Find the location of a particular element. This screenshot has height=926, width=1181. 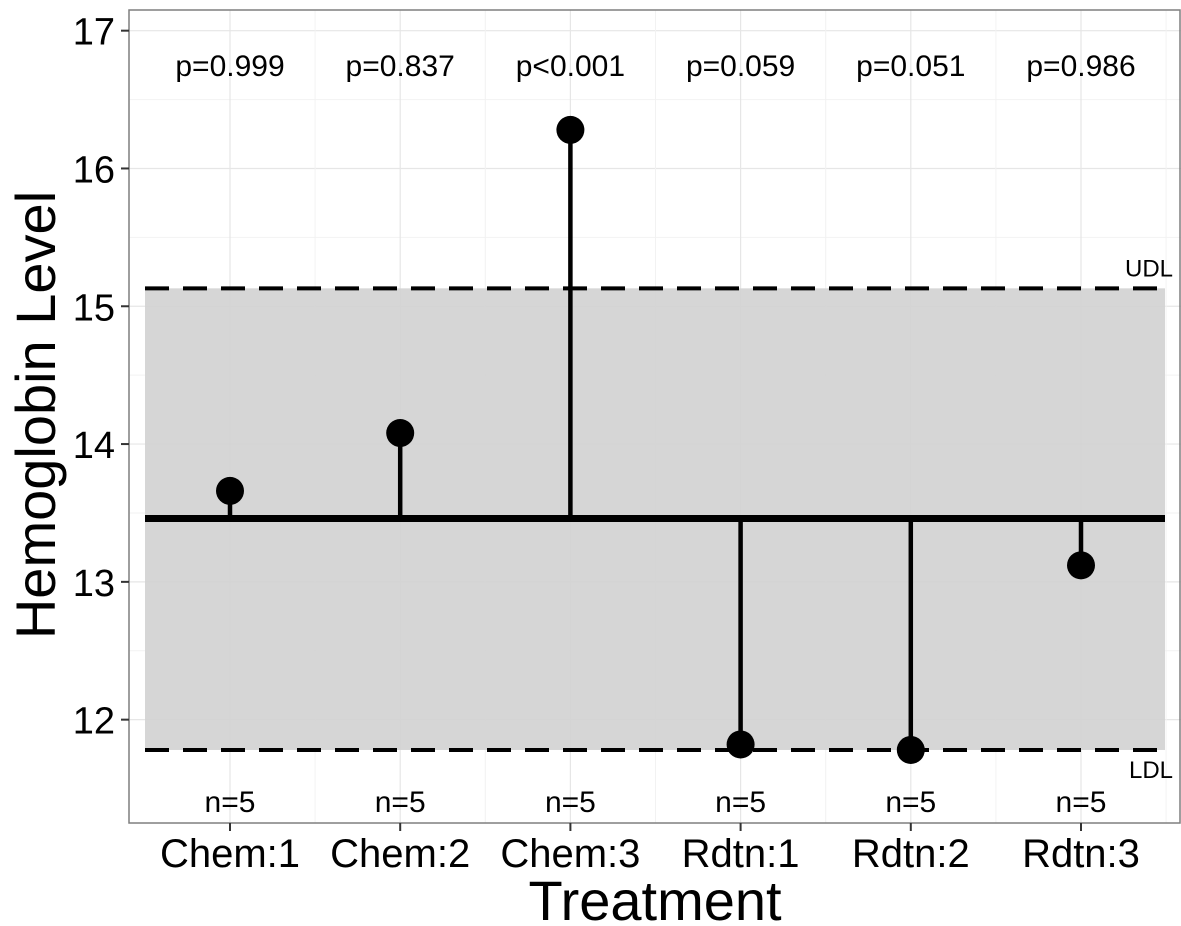

p-value-label: p=0.986 is located at coordinates (1080, 66).